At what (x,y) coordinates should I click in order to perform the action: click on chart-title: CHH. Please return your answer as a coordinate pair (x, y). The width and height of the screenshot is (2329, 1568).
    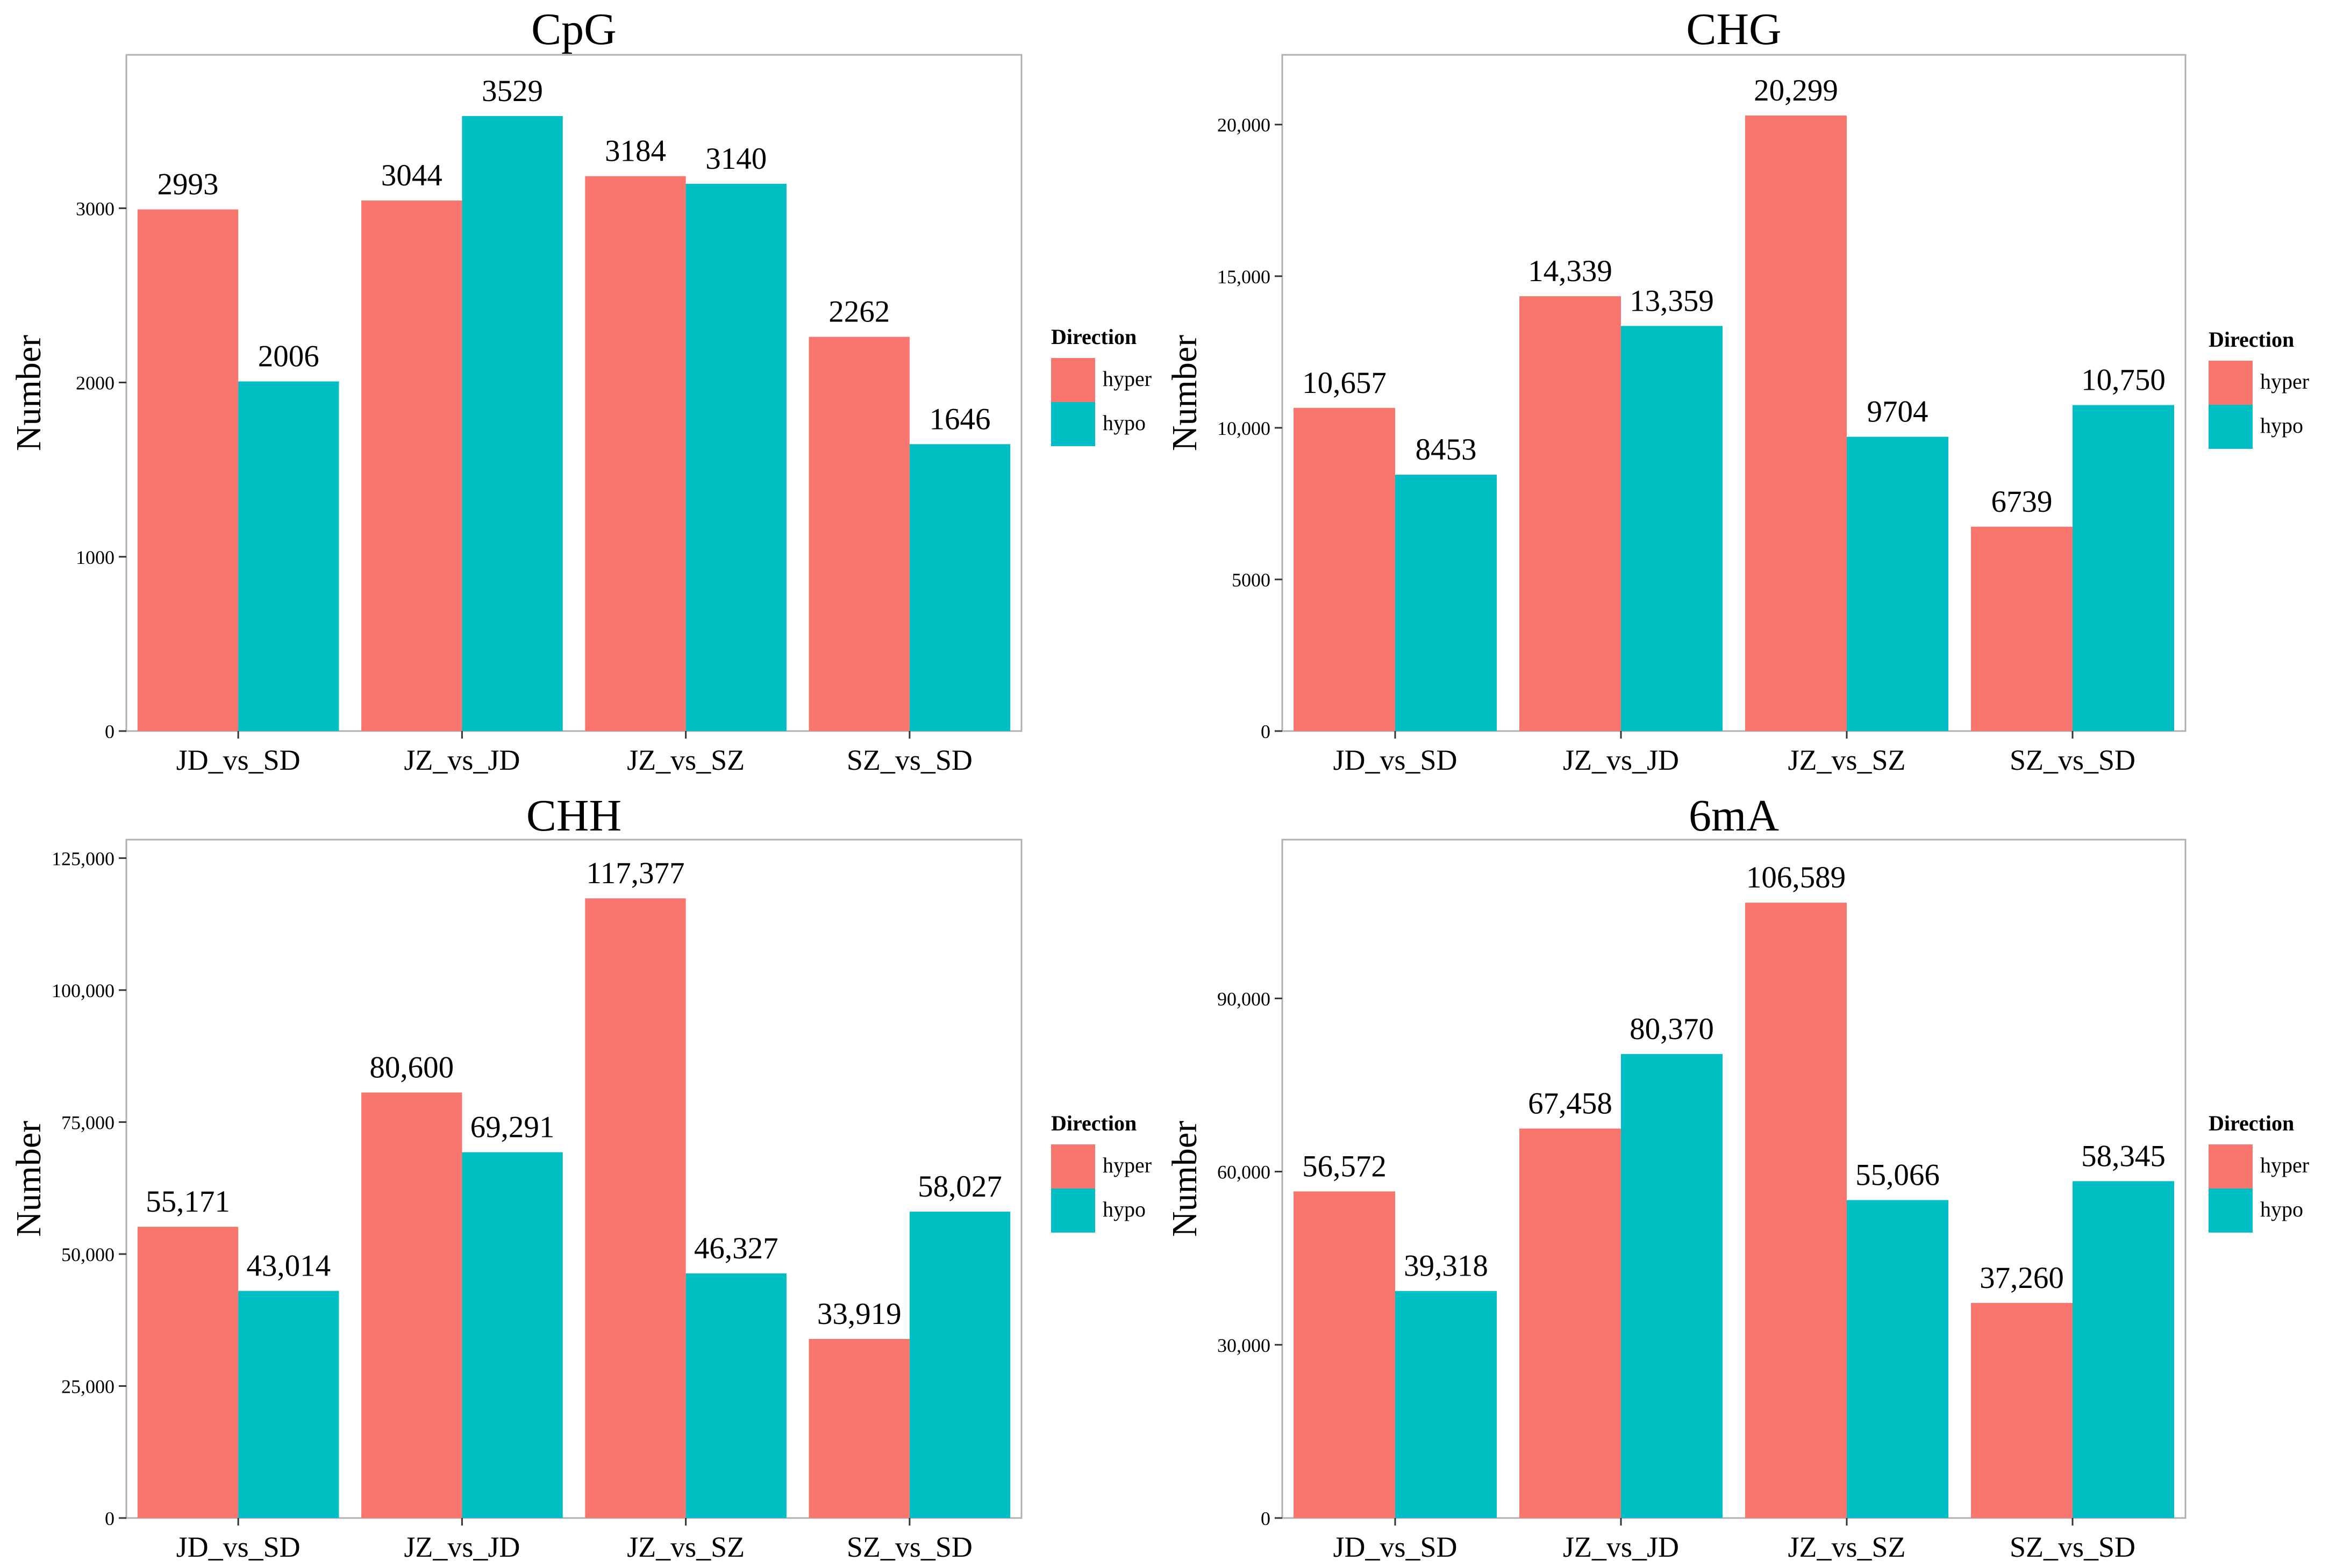
    Looking at the image, I should click on (573, 816).